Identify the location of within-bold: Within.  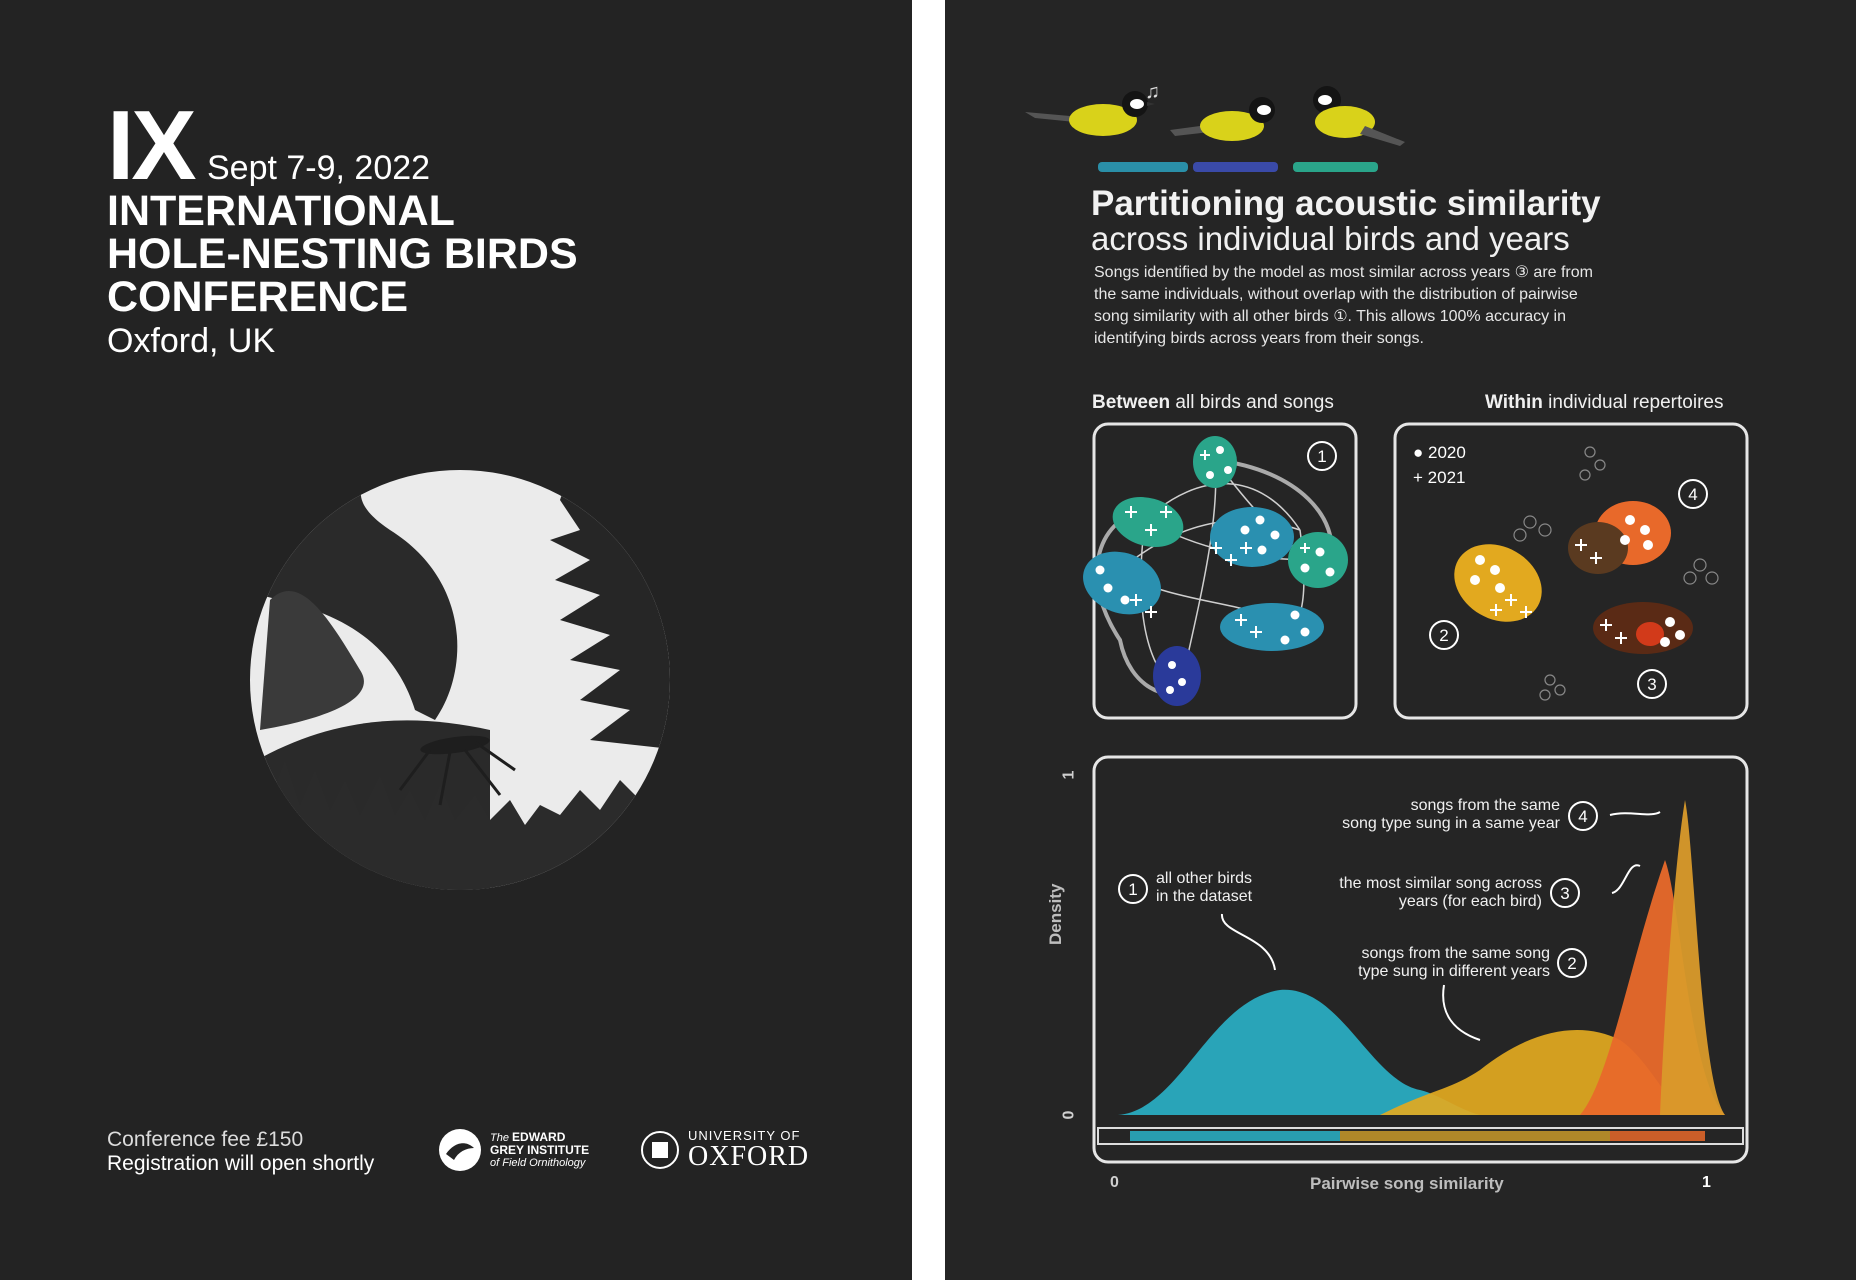
(1514, 402).